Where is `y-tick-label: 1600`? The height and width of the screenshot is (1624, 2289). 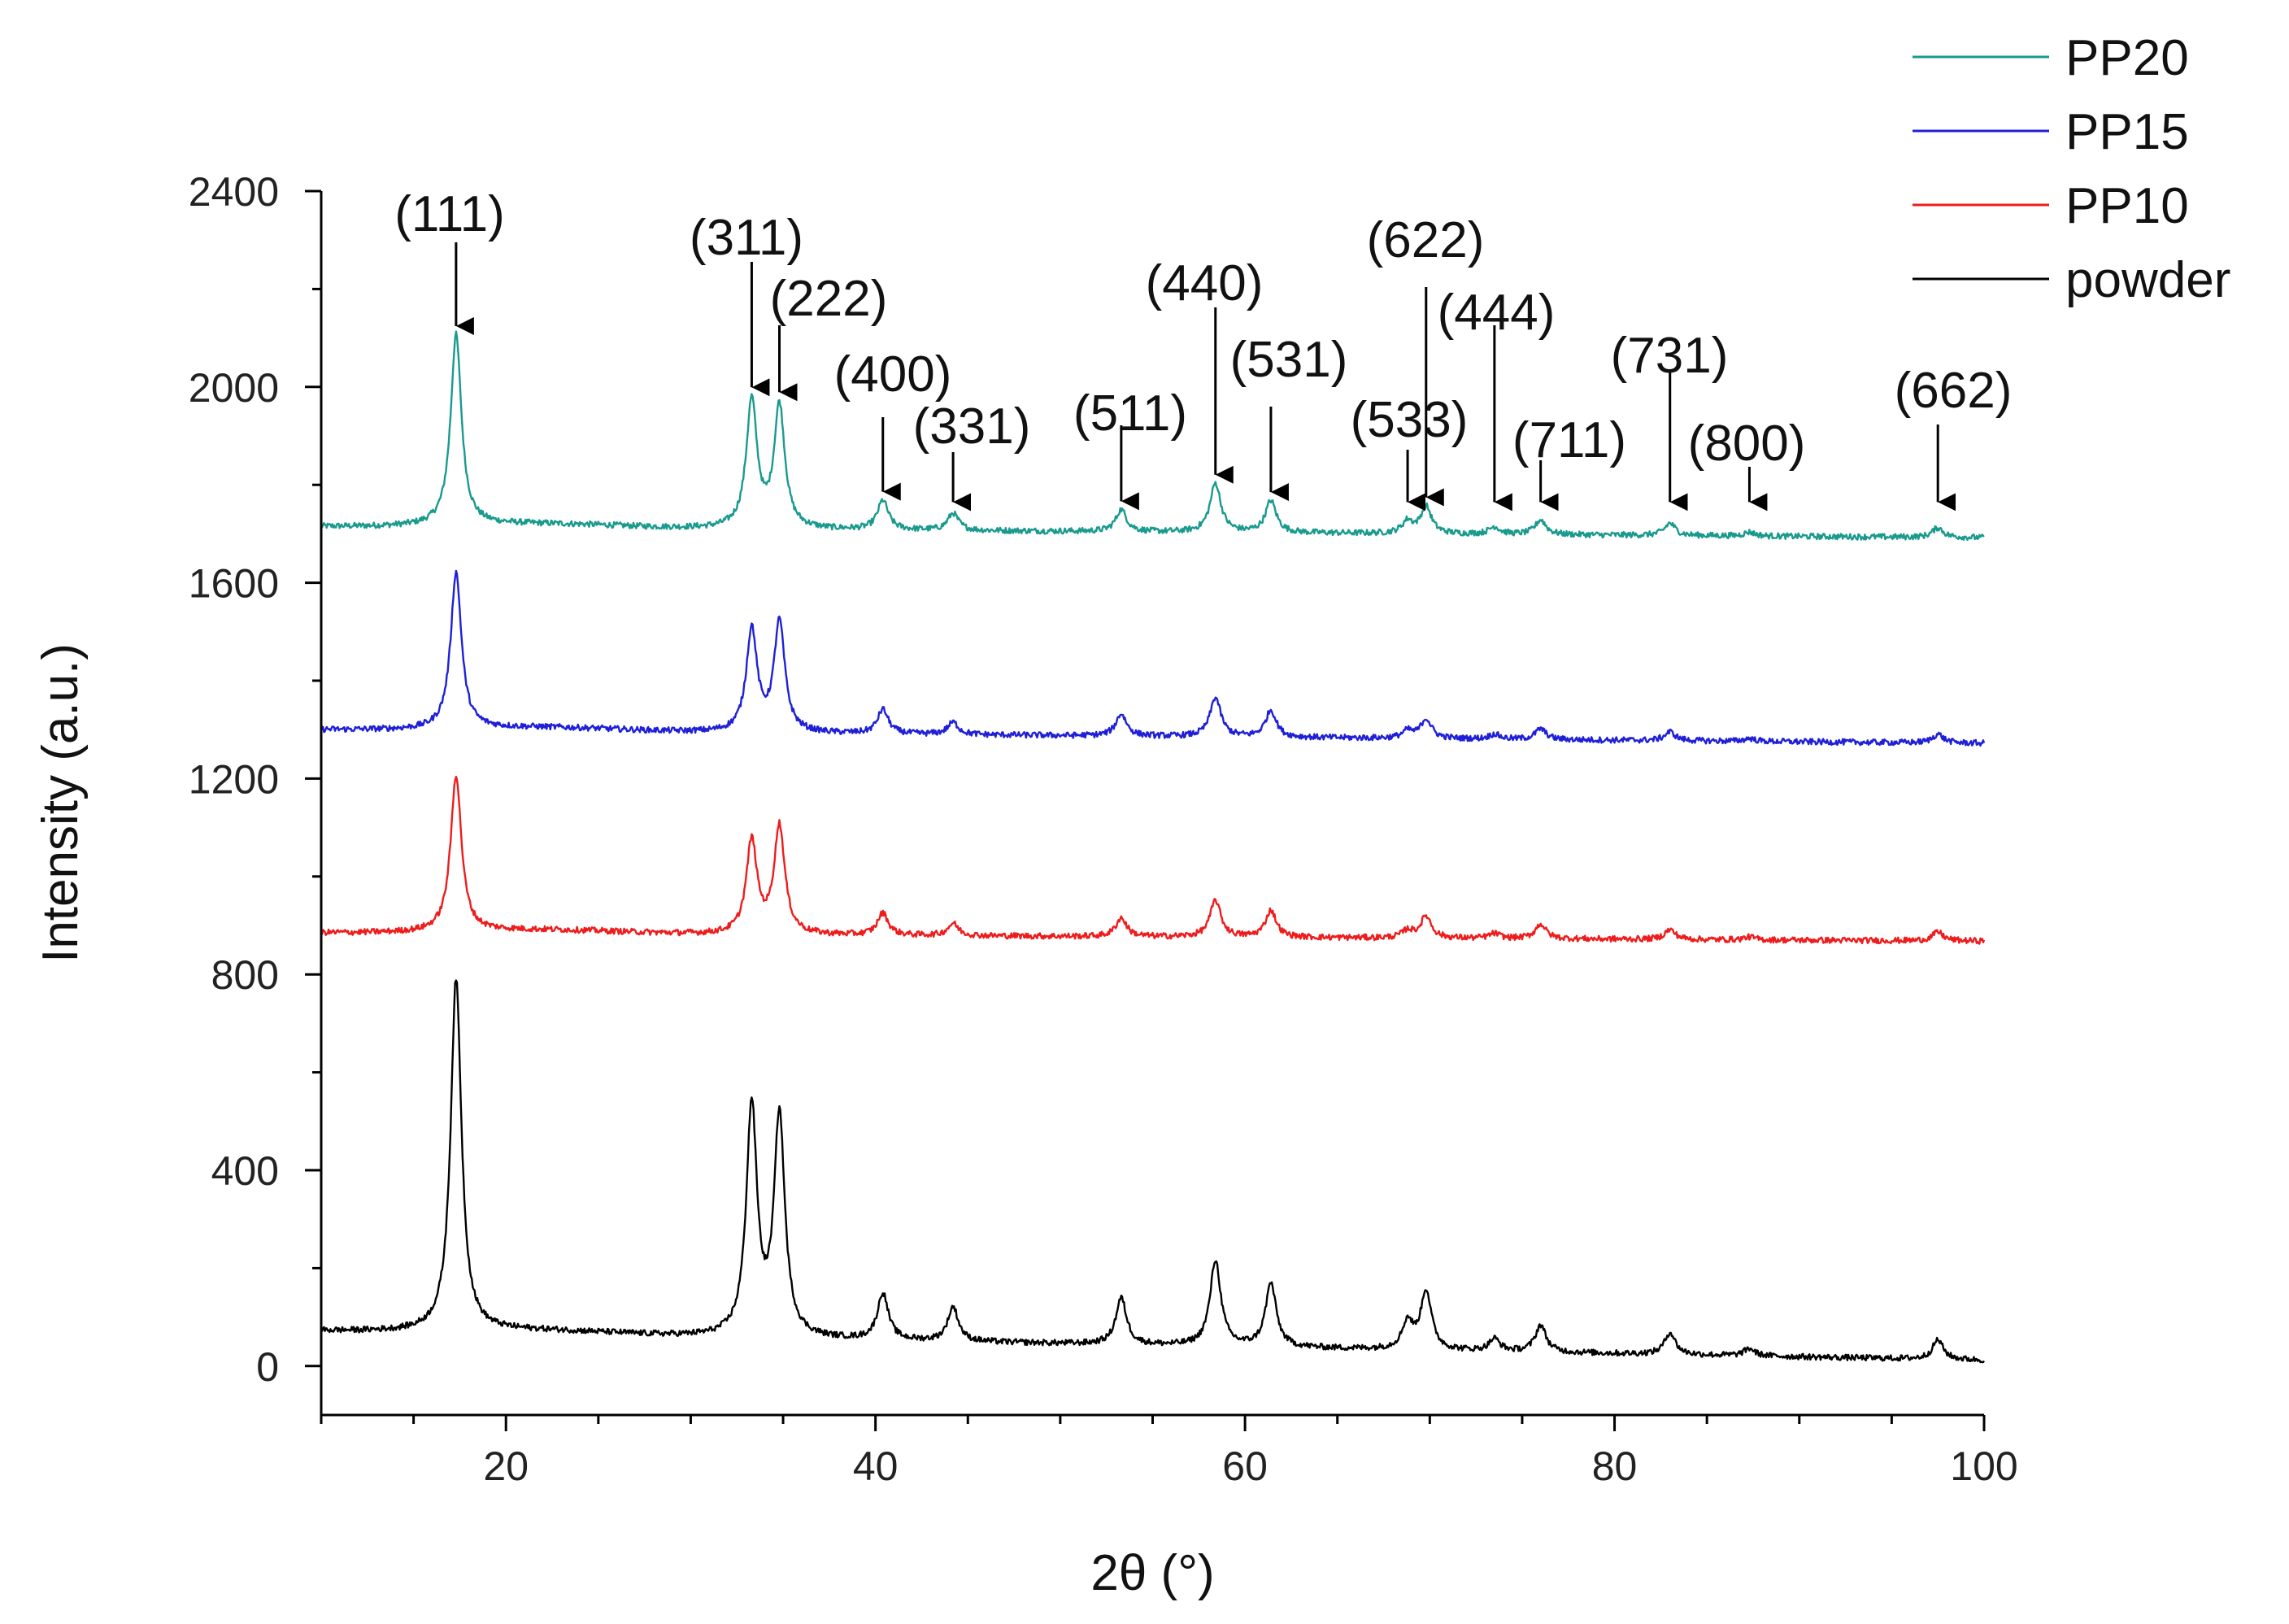 y-tick-label: 1600 is located at coordinates (234, 584).